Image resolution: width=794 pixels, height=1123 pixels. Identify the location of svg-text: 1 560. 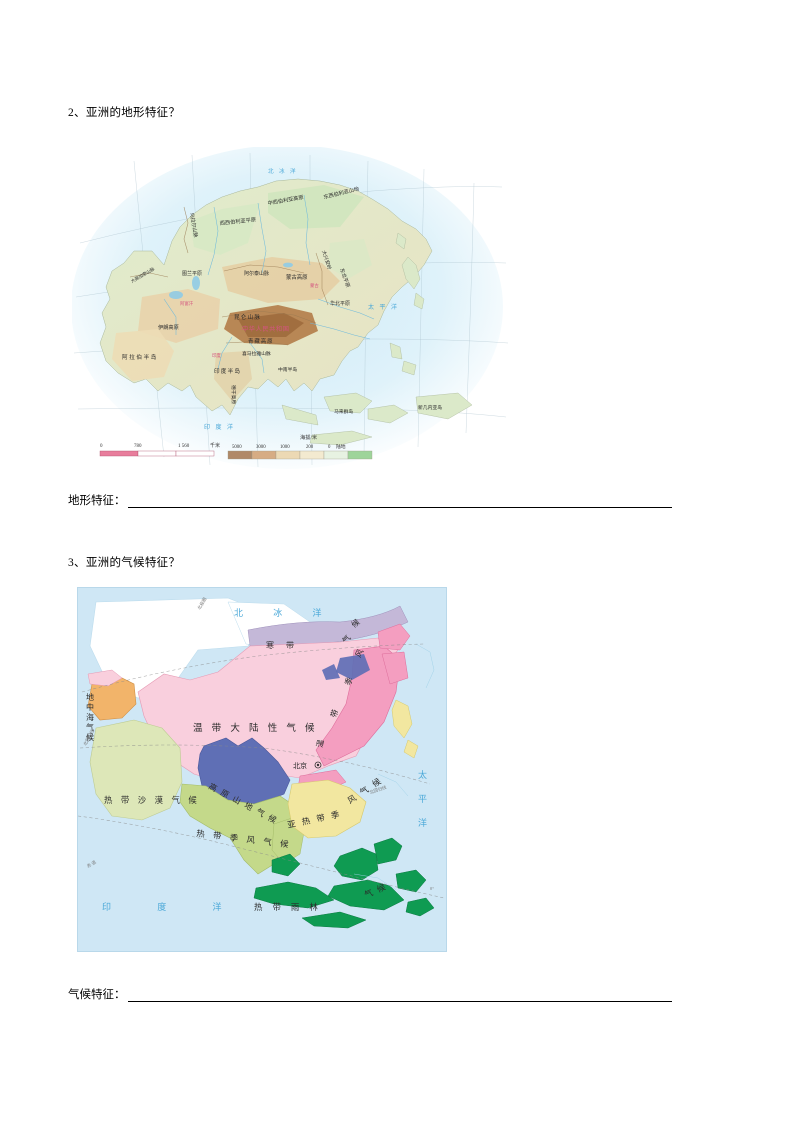
(184, 446).